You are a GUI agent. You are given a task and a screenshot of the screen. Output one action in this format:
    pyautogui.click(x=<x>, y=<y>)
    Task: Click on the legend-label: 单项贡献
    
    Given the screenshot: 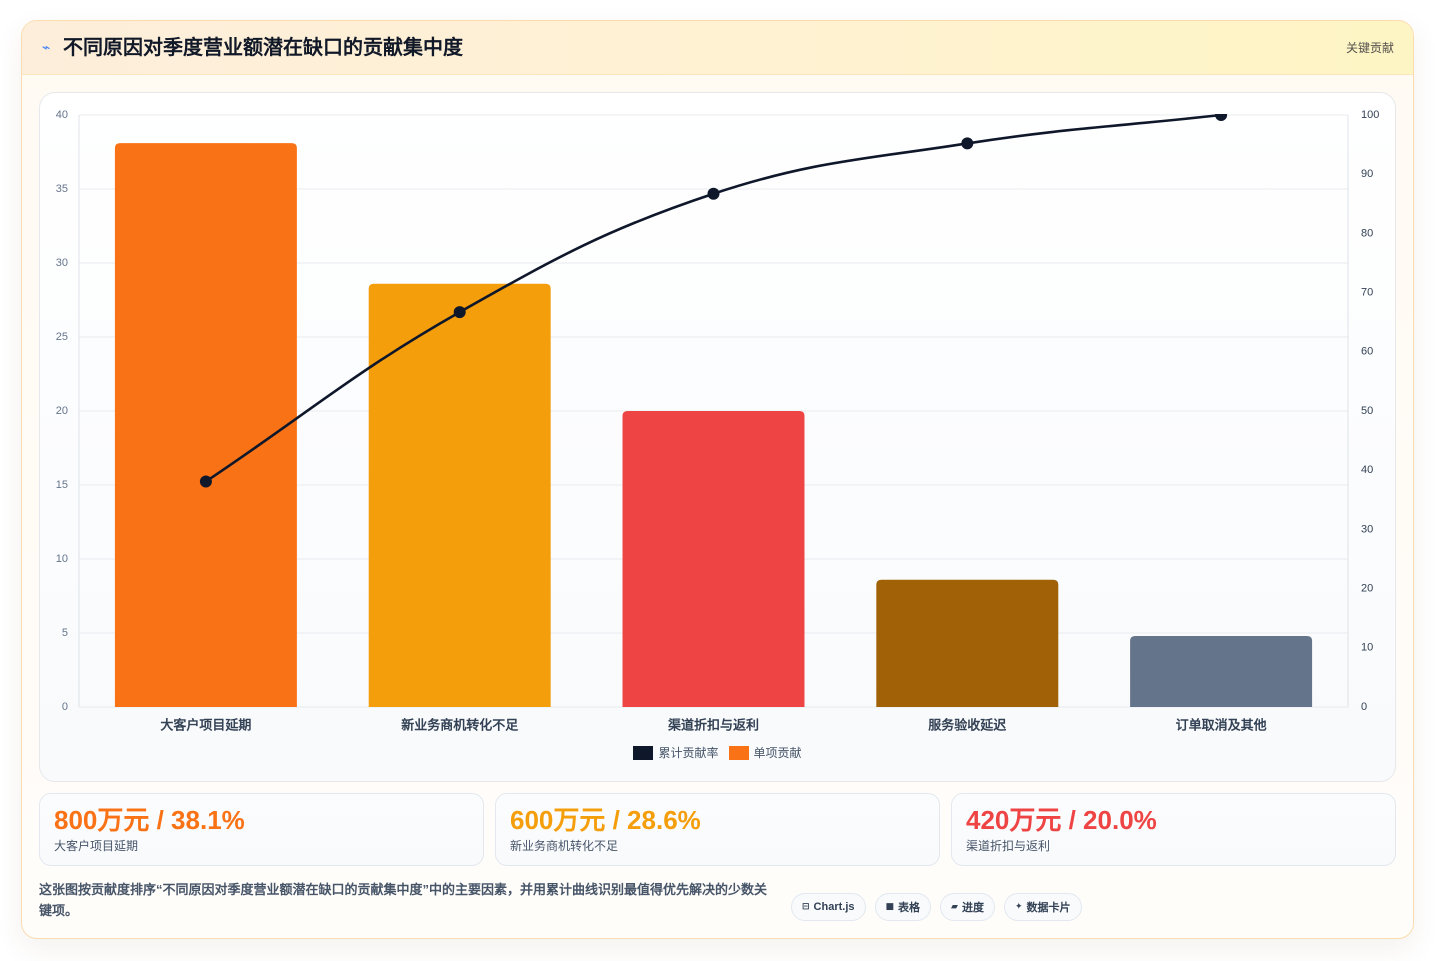 What is the action you would take?
    pyautogui.click(x=777, y=753)
    